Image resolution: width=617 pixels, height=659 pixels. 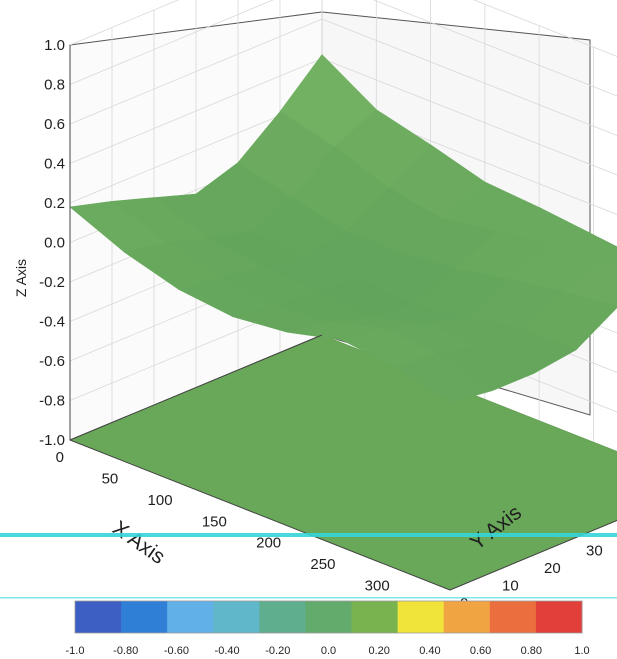 I want to click on z-tick-label: -1.0, so click(x=52, y=440).